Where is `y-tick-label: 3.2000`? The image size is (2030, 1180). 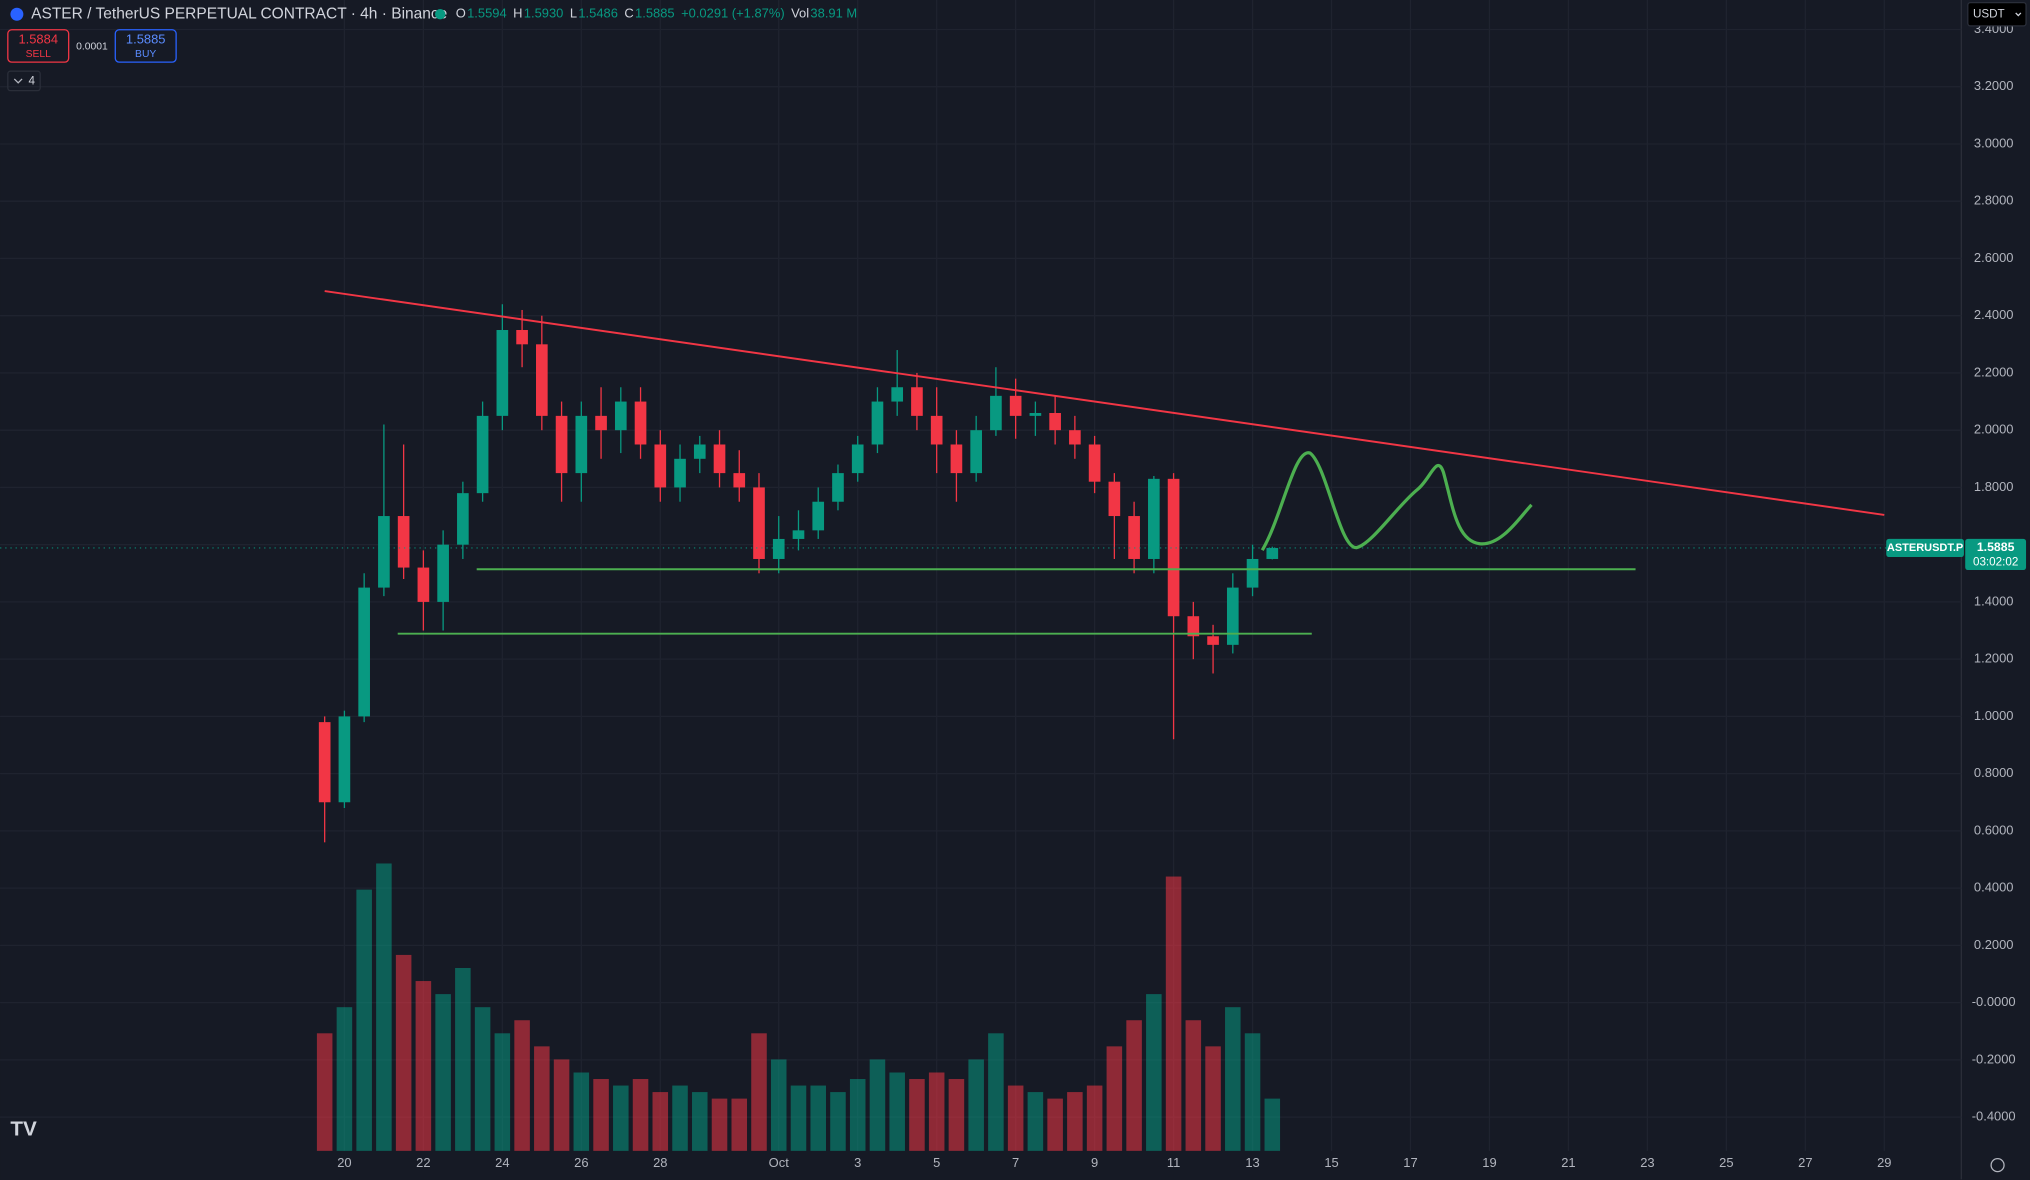 y-tick-label: 3.2000 is located at coordinates (1994, 85).